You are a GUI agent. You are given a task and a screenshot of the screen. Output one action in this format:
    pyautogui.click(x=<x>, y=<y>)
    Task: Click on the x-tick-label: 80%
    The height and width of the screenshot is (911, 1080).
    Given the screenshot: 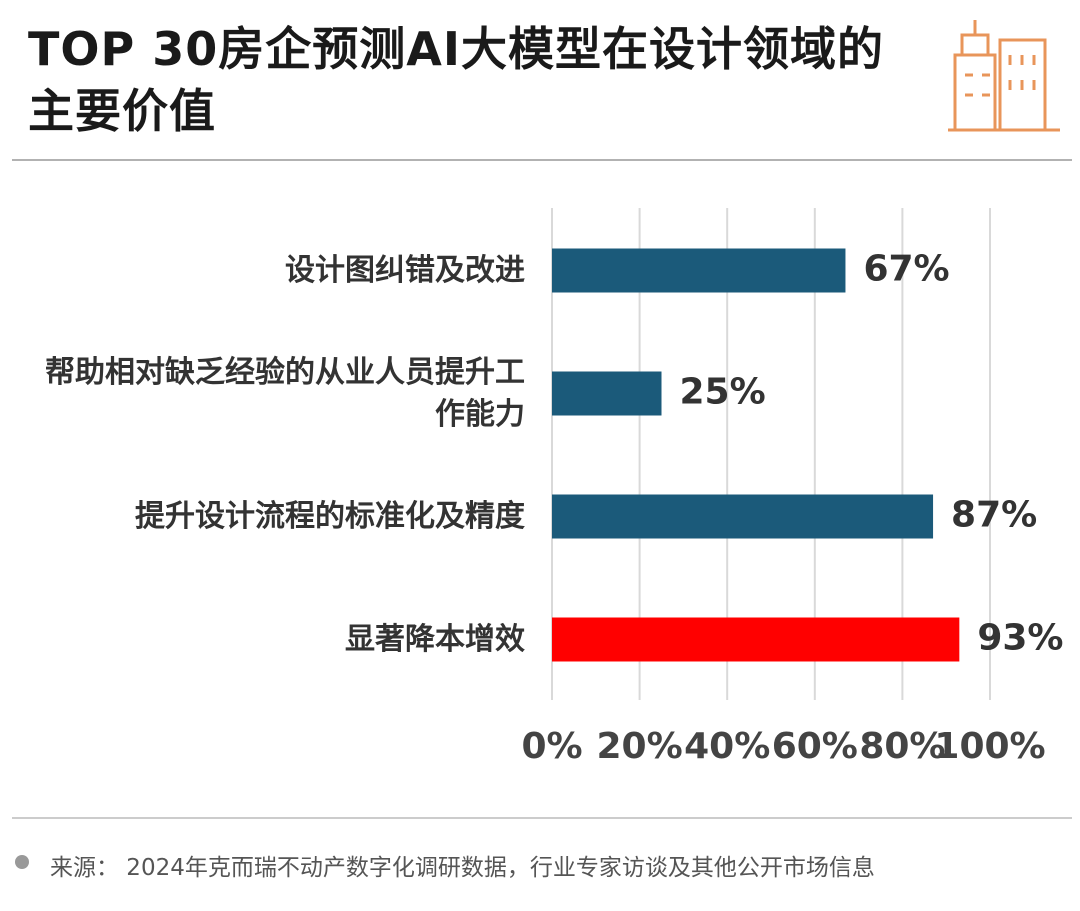 What is the action you would take?
    pyautogui.click(x=902, y=746)
    